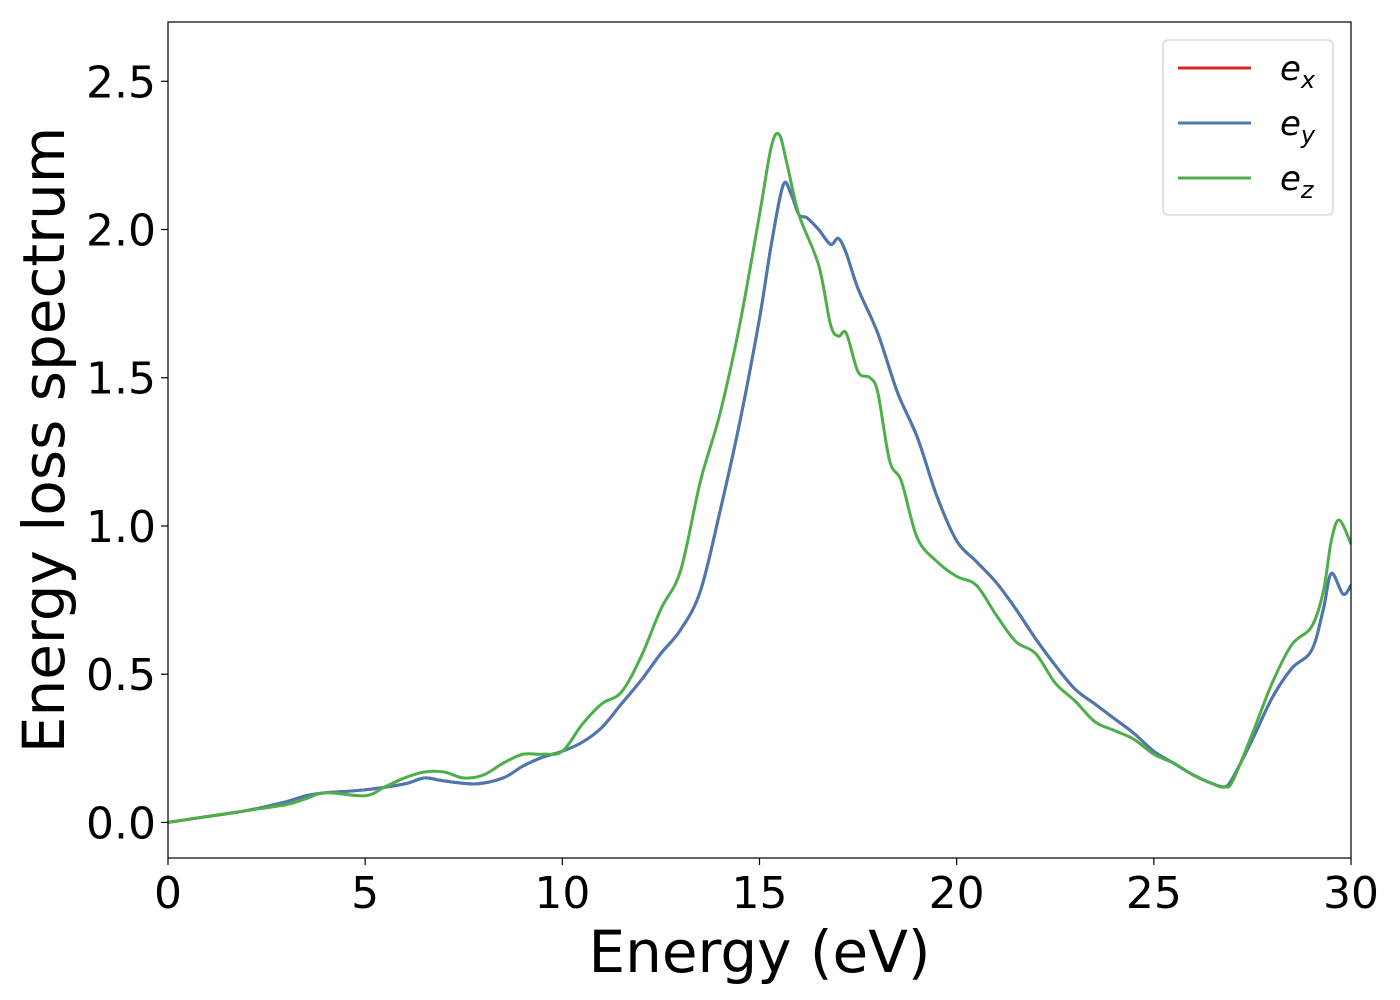 The image size is (1400, 1000). Describe the element at coordinates (1154, 893) in the screenshot. I see `x-tick-label: 25` at that location.